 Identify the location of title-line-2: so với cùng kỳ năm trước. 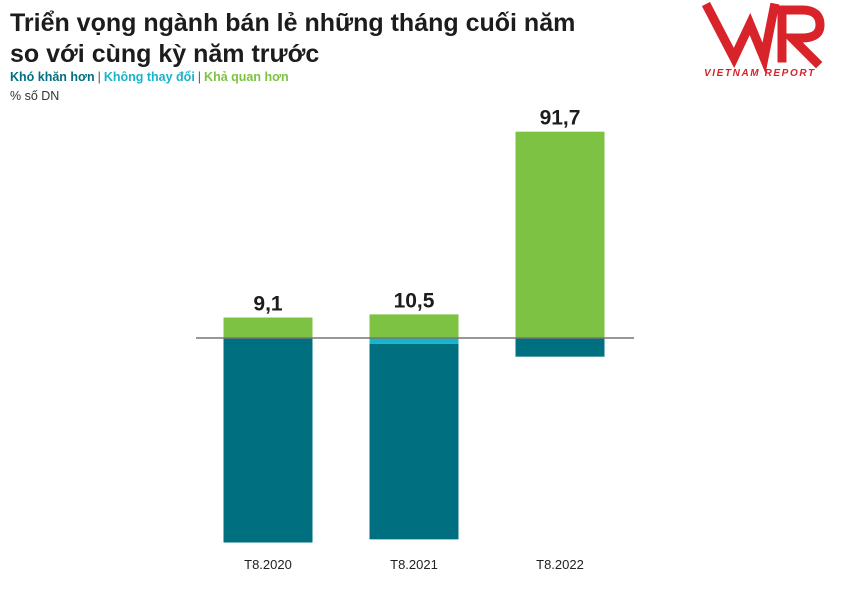
(165, 54).